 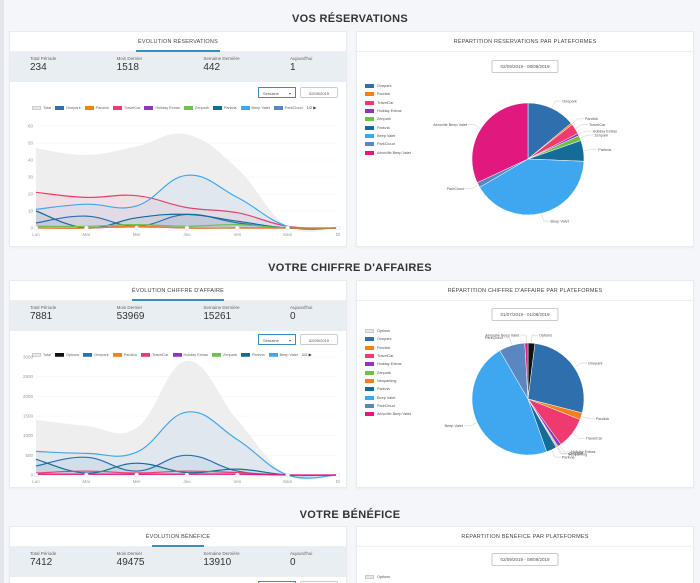 I want to click on pie-label-options: Options, so click(x=545, y=335).